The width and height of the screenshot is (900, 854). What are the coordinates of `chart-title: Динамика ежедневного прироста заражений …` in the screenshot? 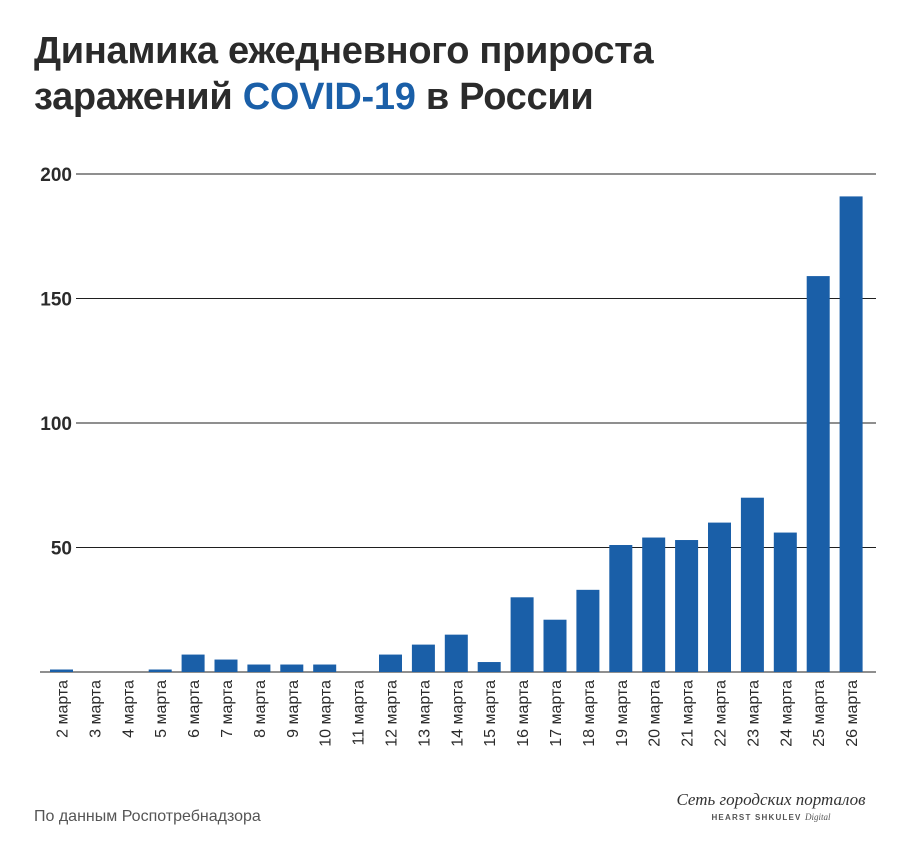 It's located at (454, 74).